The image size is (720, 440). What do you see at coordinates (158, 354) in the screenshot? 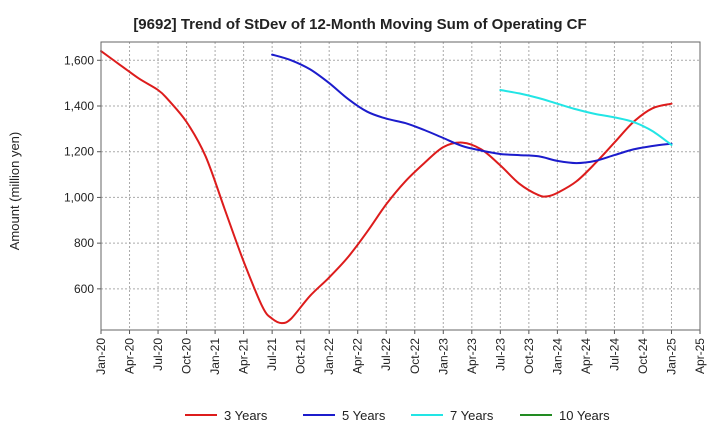
I see `x-tick-label: Jul-20` at bounding box center [158, 354].